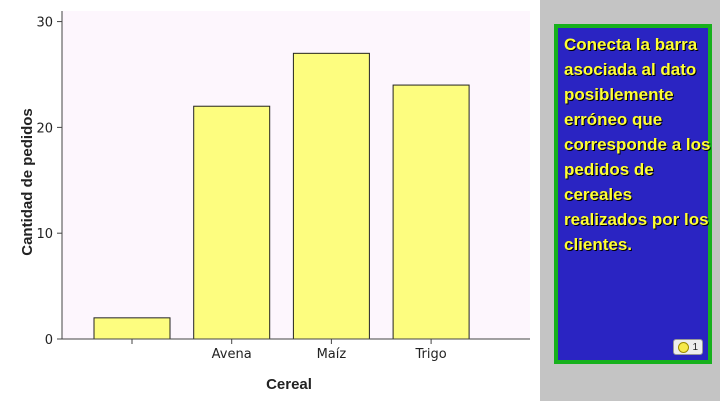 The width and height of the screenshot is (720, 401). What do you see at coordinates (132, 328) in the screenshot?
I see `bar-unlabeled` at bounding box center [132, 328].